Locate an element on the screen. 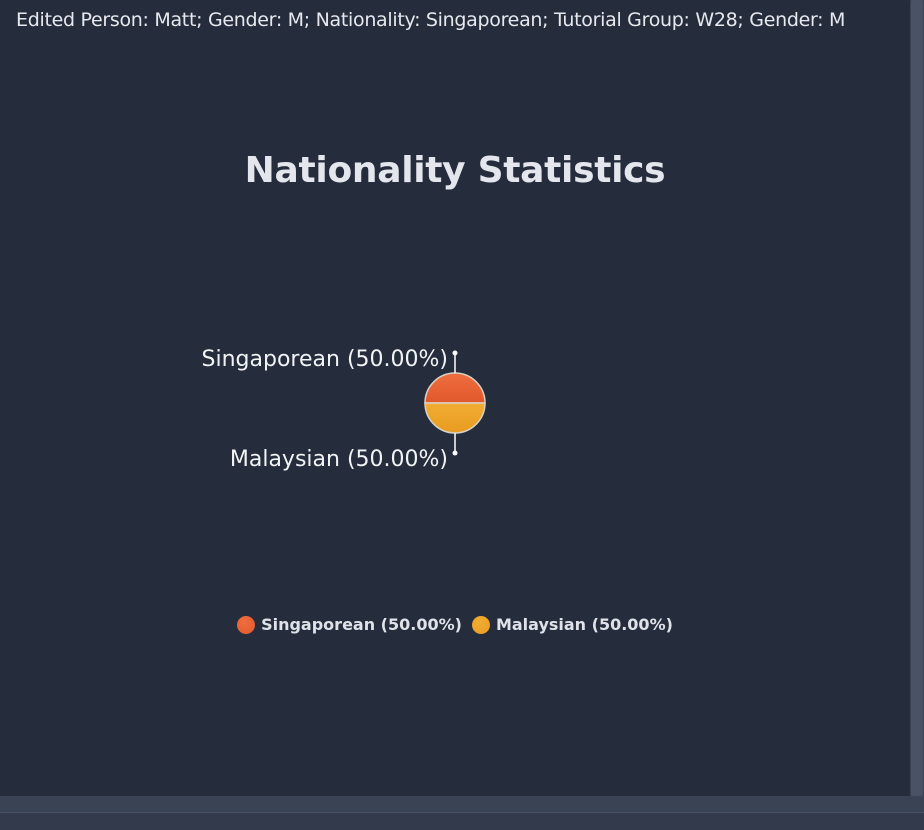 This screenshot has height=830, width=924. legend-label: Malaysian (50.00%) is located at coordinates (584, 624).